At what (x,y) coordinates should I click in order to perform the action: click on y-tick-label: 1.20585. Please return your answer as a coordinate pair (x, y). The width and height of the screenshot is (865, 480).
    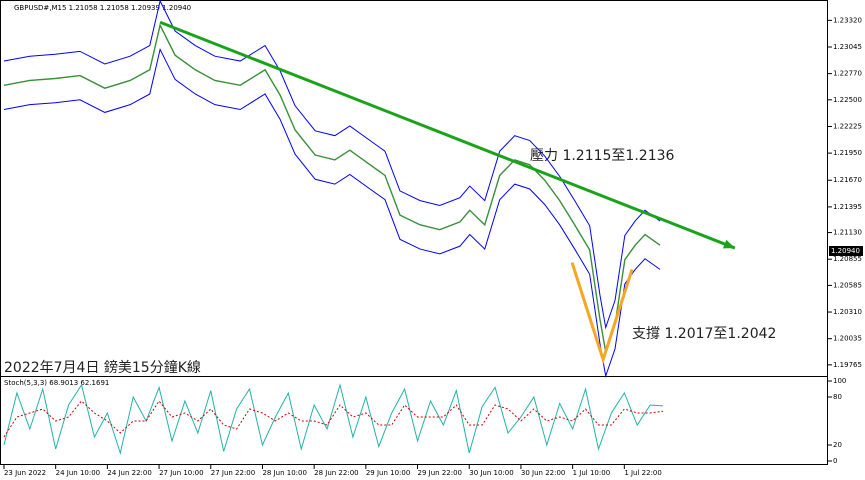
    Looking at the image, I should click on (847, 285).